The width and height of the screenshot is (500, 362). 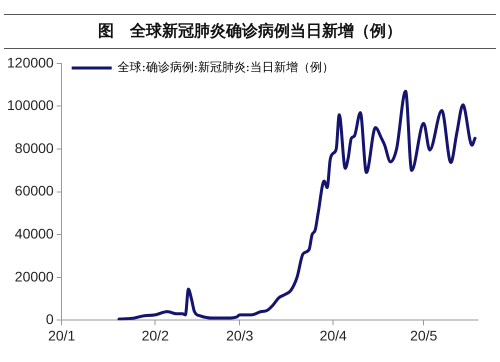 I want to click on x-tick-label: 20/1, so click(x=62, y=335).